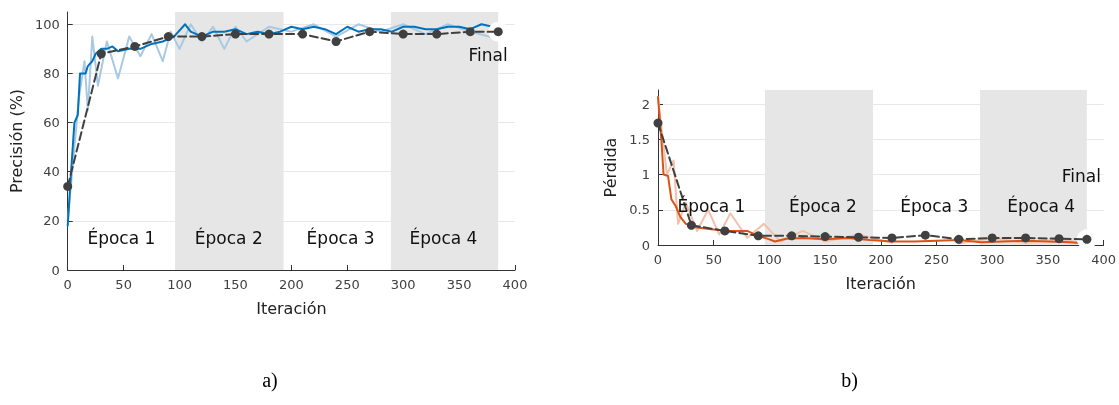 This screenshot has width=1119, height=405. What do you see at coordinates (639, 139) in the screenshot?
I see `y-tick-label: 1.5` at bounding box center [639, 139].